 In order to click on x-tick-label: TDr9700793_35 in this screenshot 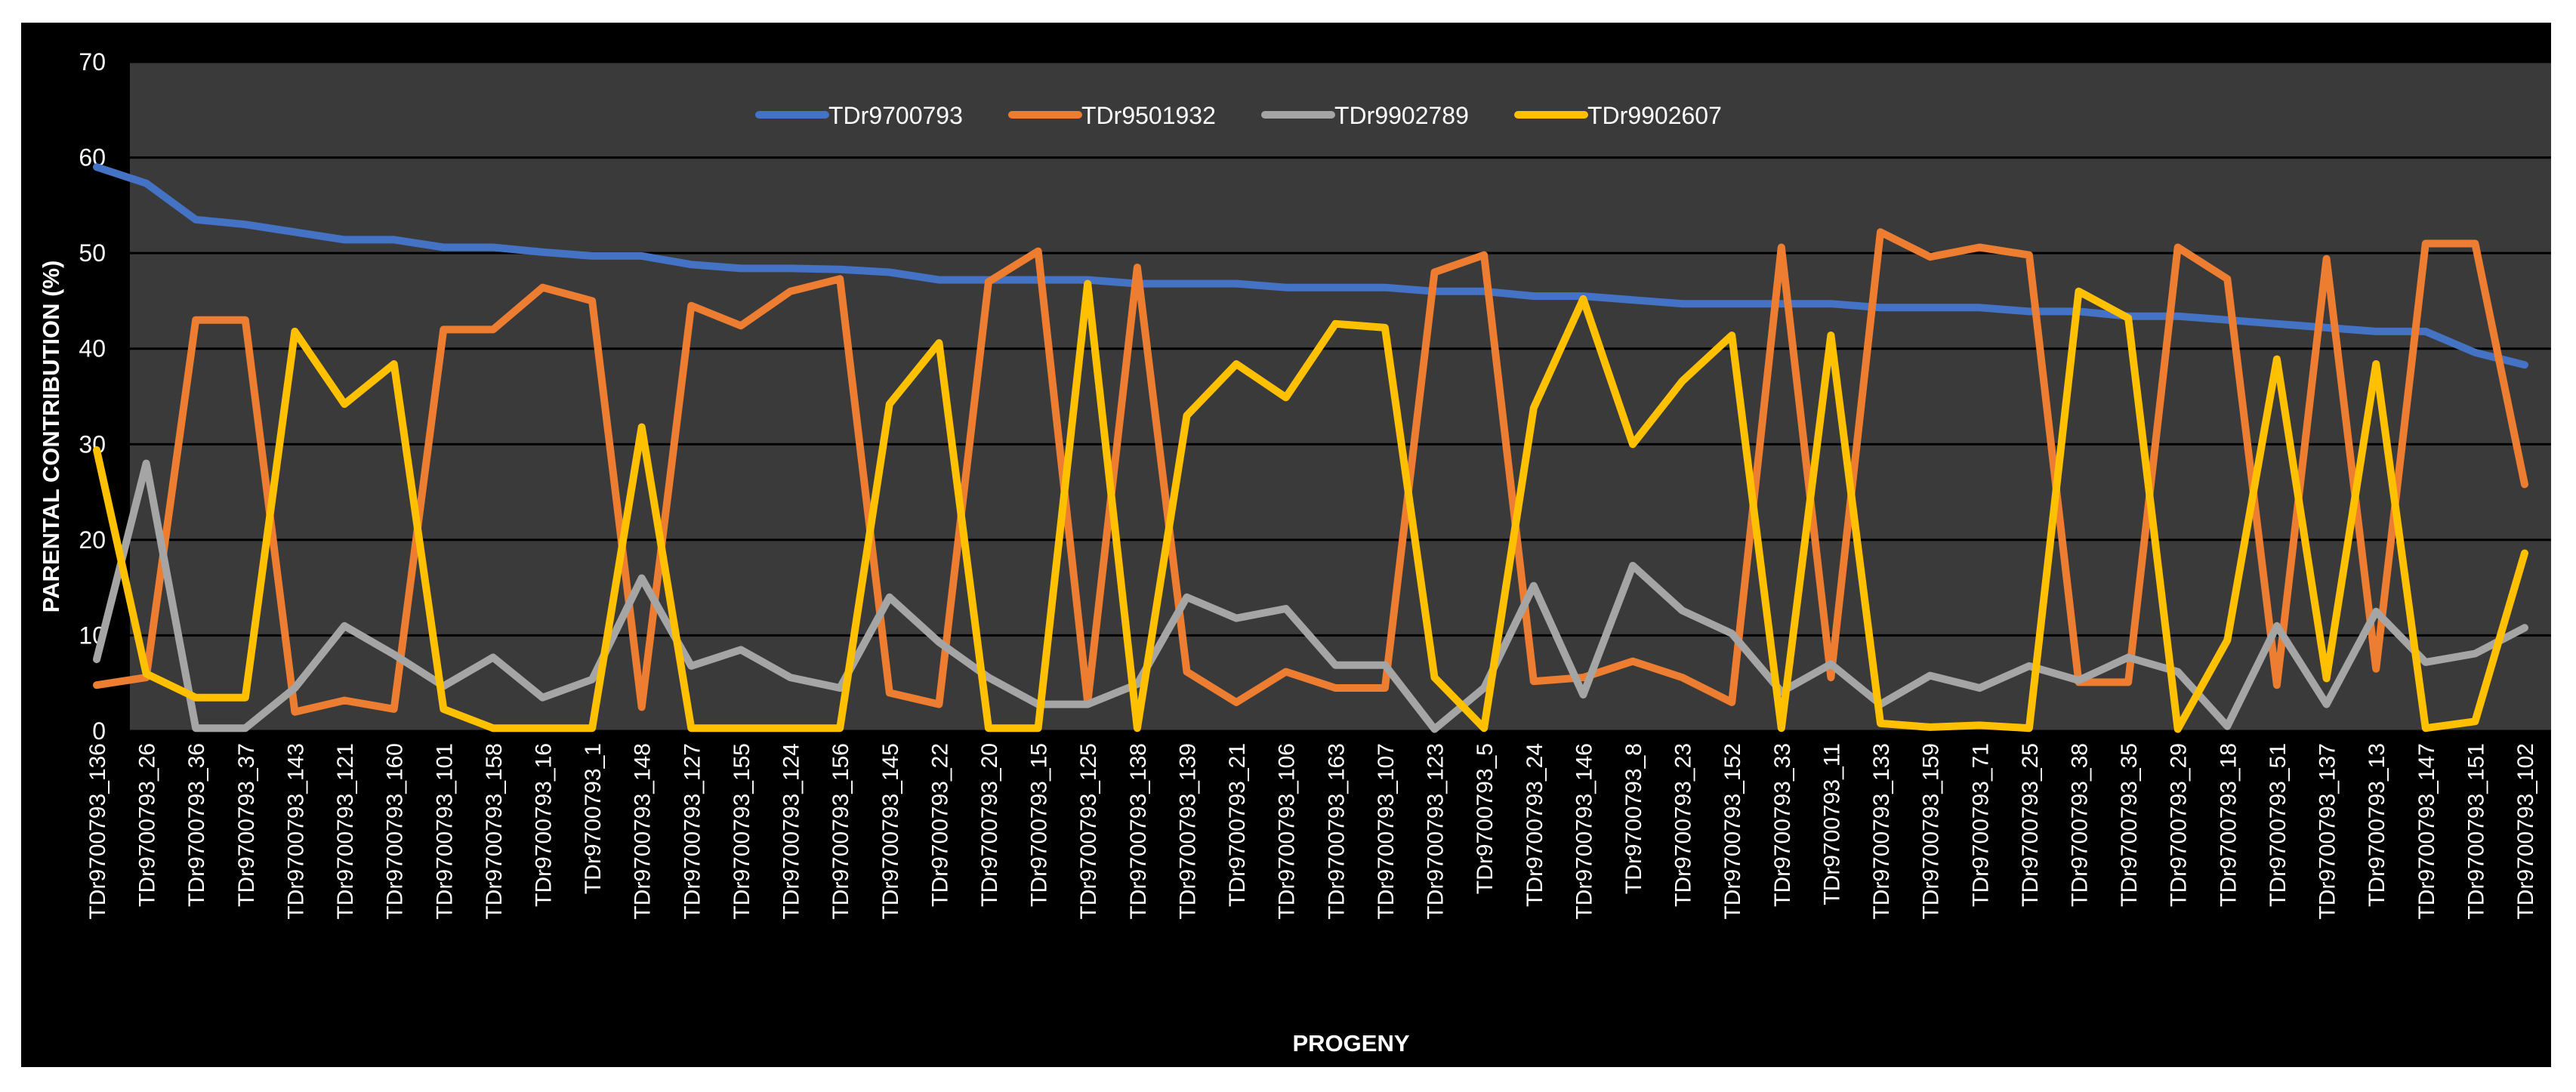, I will do `click(2129, 825)`.